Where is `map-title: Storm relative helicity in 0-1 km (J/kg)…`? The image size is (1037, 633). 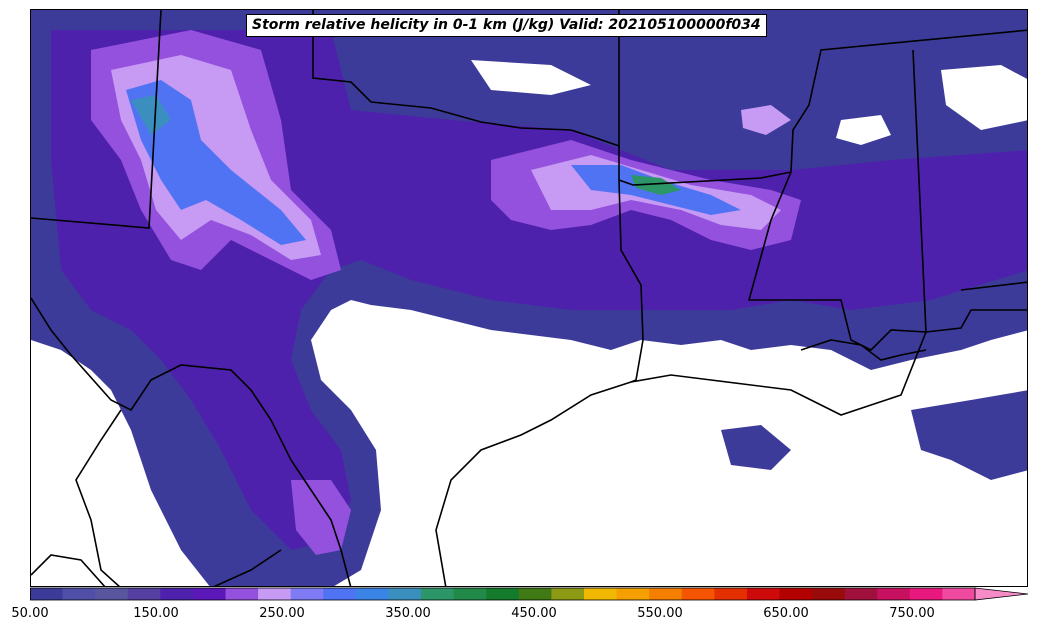 map-title: Storm relative helicity in 0-1 km (J/kg)… is located at coordinates (506, 25).